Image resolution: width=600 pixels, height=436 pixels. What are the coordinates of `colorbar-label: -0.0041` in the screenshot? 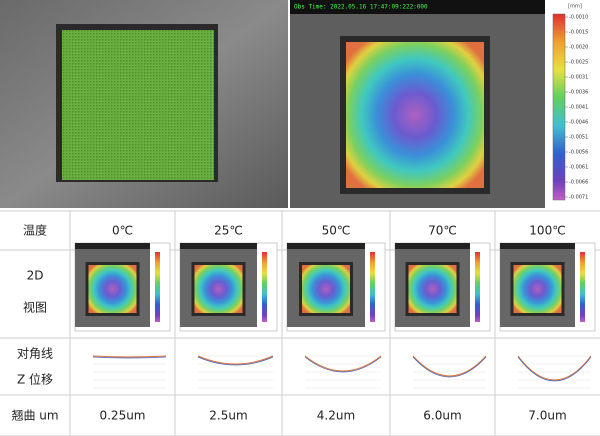 It's located at (578, 108).